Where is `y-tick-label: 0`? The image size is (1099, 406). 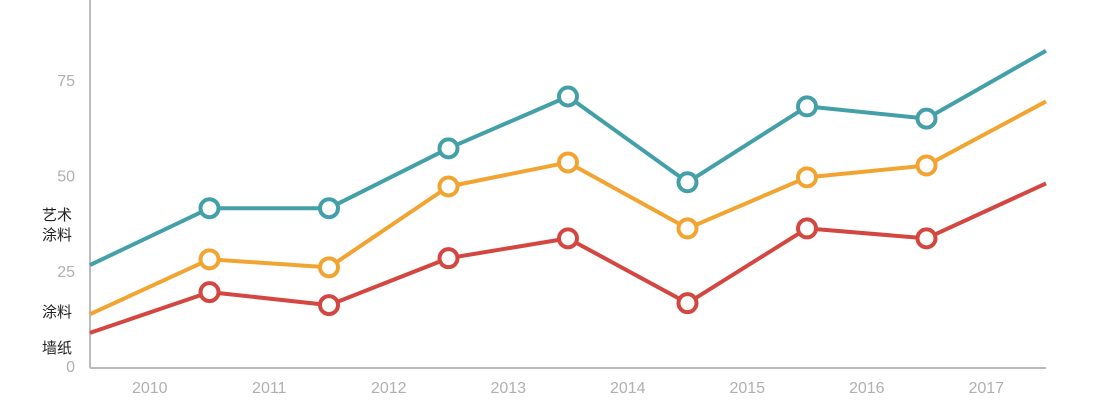
y-tick-label: 0 is located at coordinates (70, 367).